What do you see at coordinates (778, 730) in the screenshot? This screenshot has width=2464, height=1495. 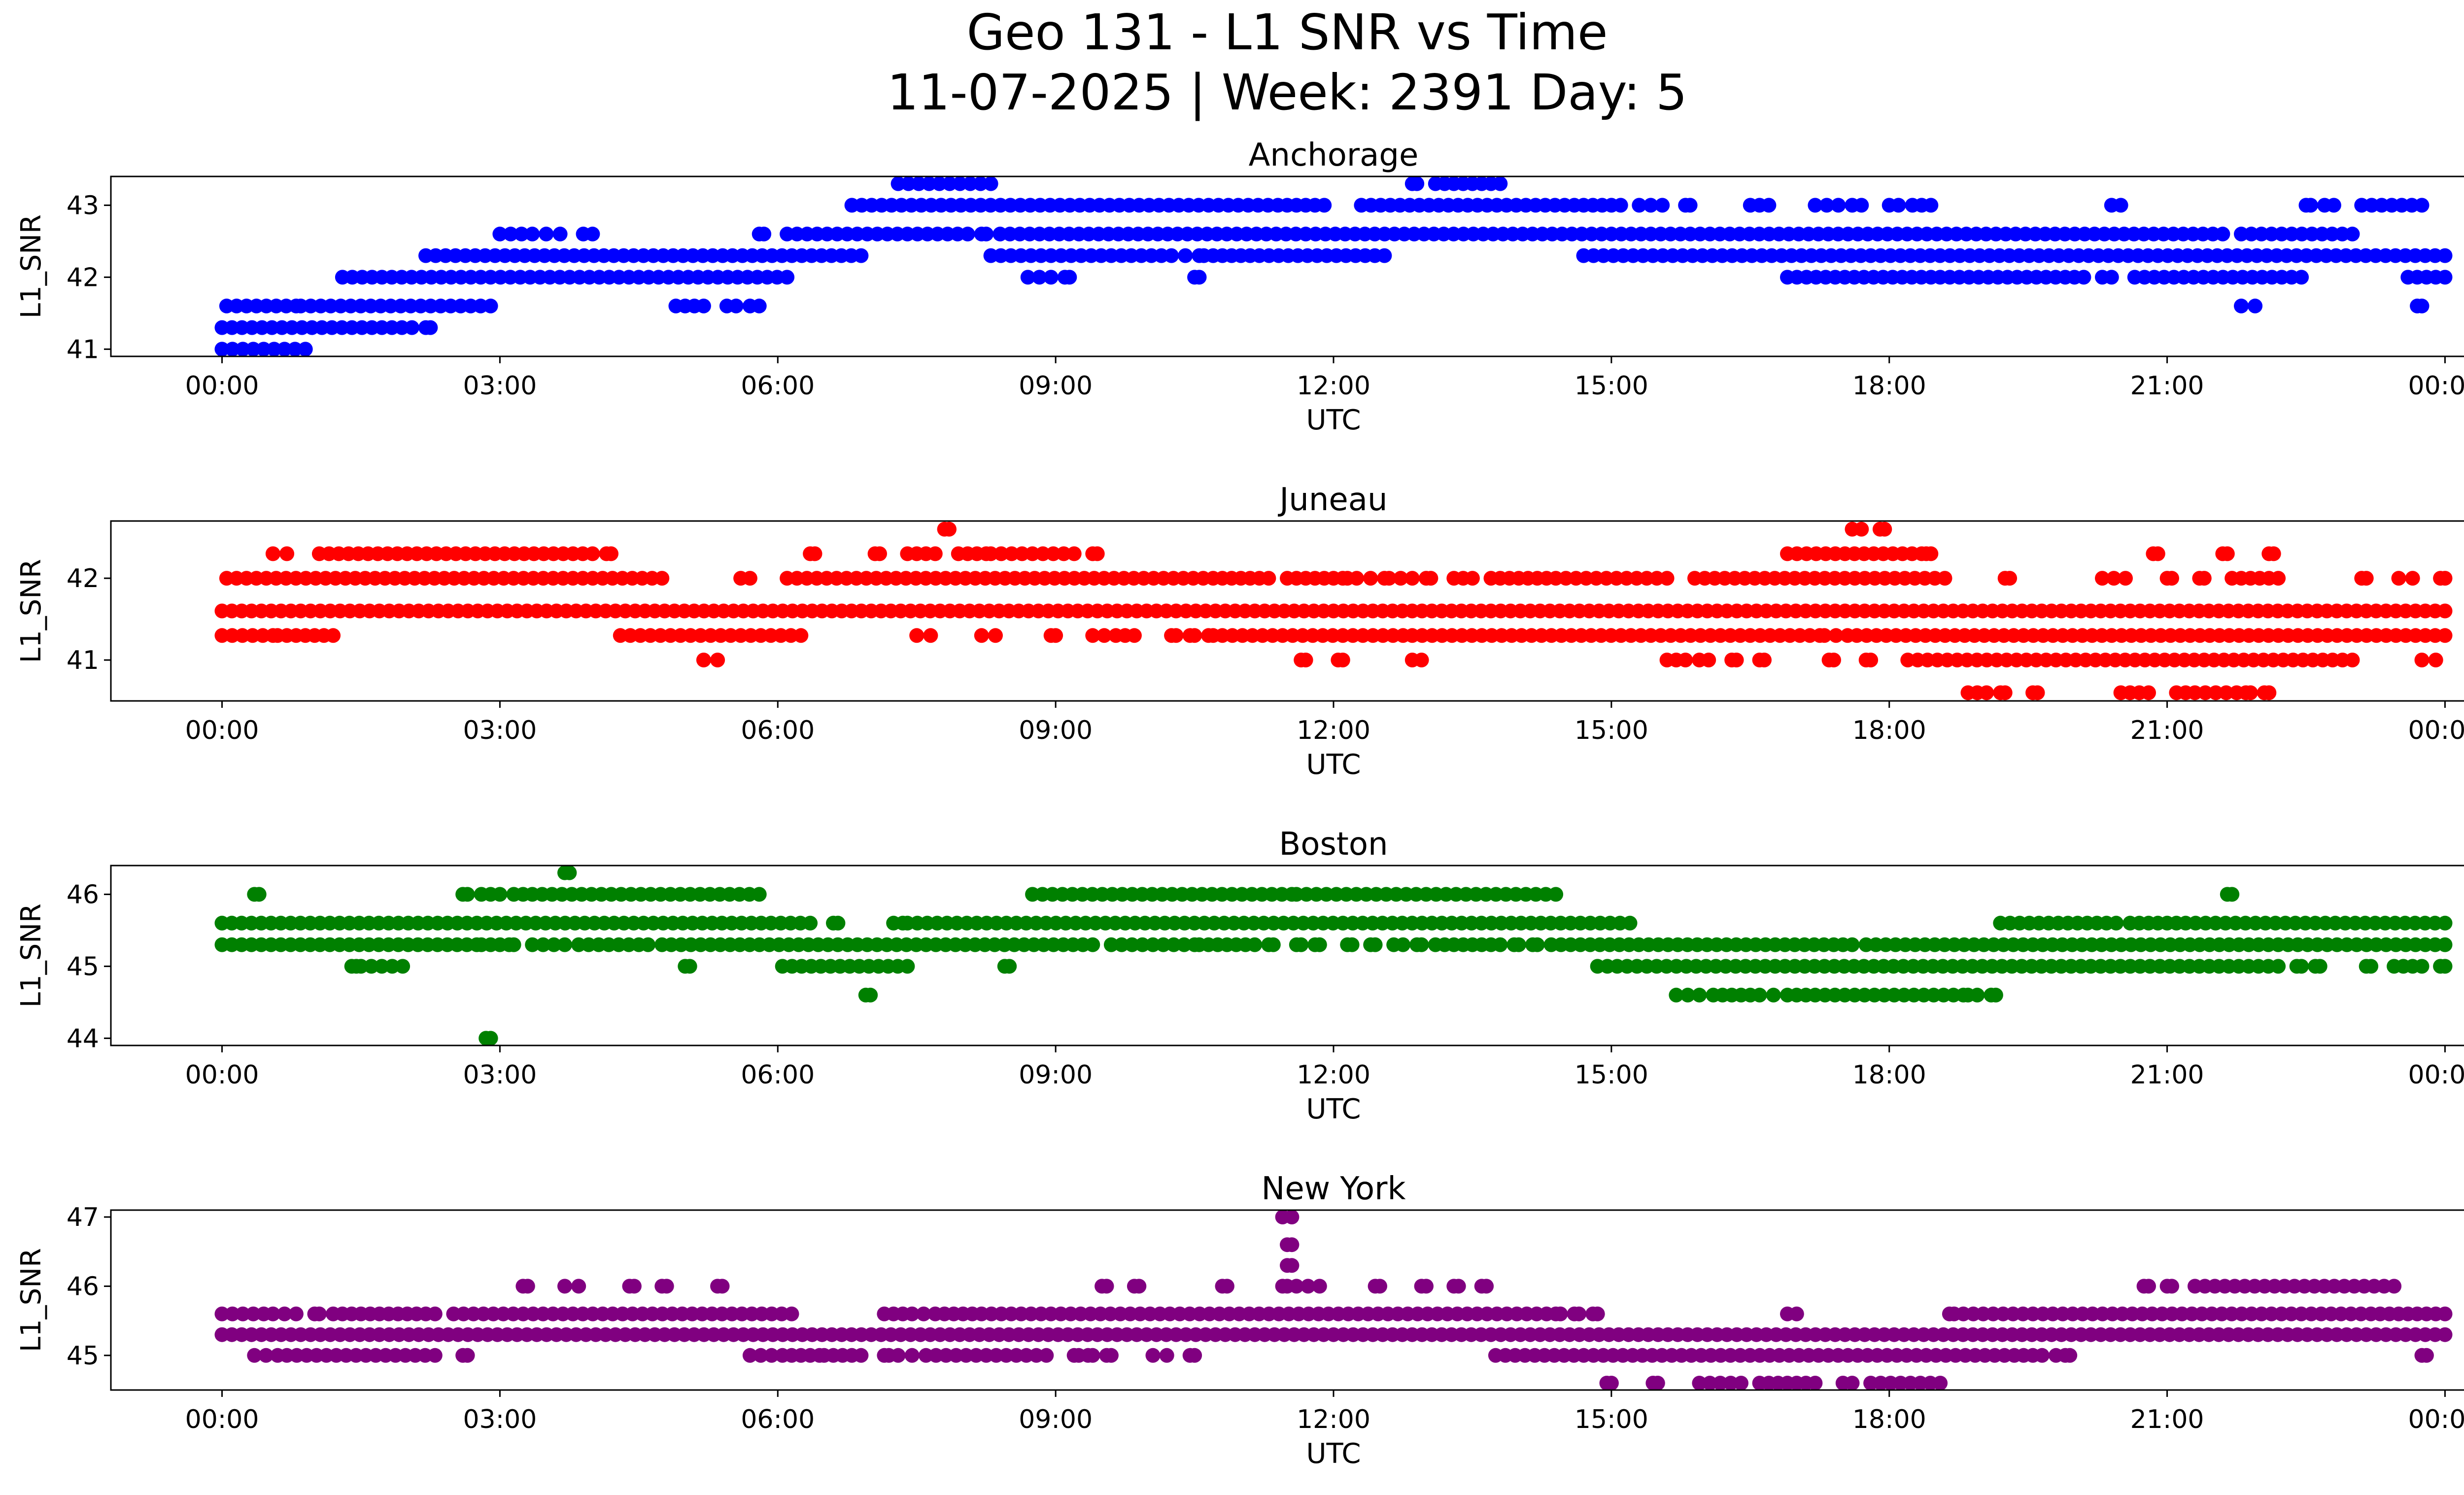 I see `x-tick-label: 06:00` at bounding box center [778, 730].